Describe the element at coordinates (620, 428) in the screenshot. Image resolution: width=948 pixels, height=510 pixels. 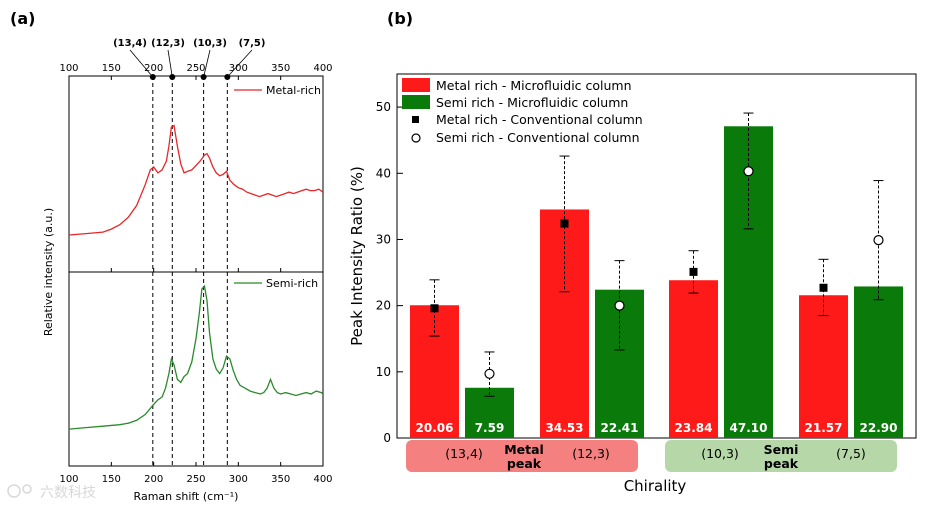
I see `bar-value-label: 22.41` at that location.